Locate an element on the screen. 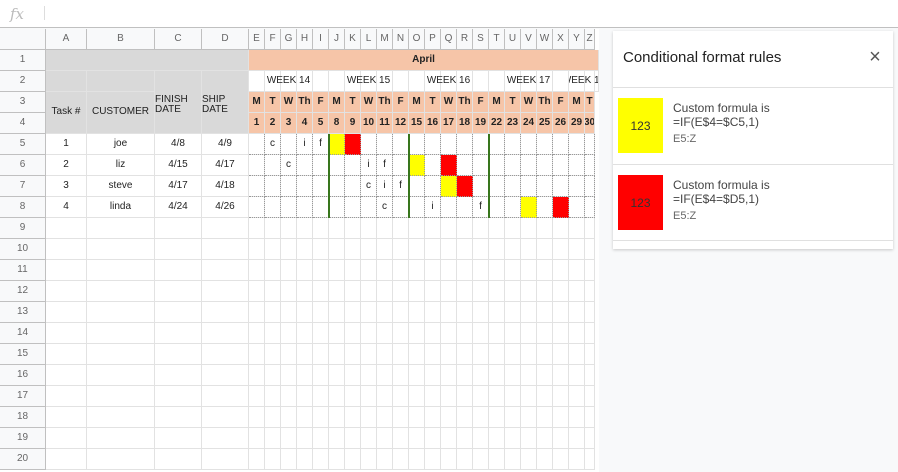  day-number-cell: 2 is located at coordinates (273, 123).